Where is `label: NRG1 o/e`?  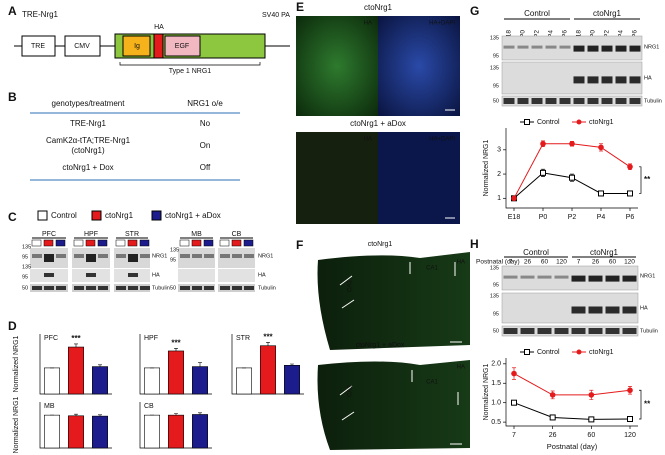 label: NRG1 o/e is located at coordinates (205, 103).